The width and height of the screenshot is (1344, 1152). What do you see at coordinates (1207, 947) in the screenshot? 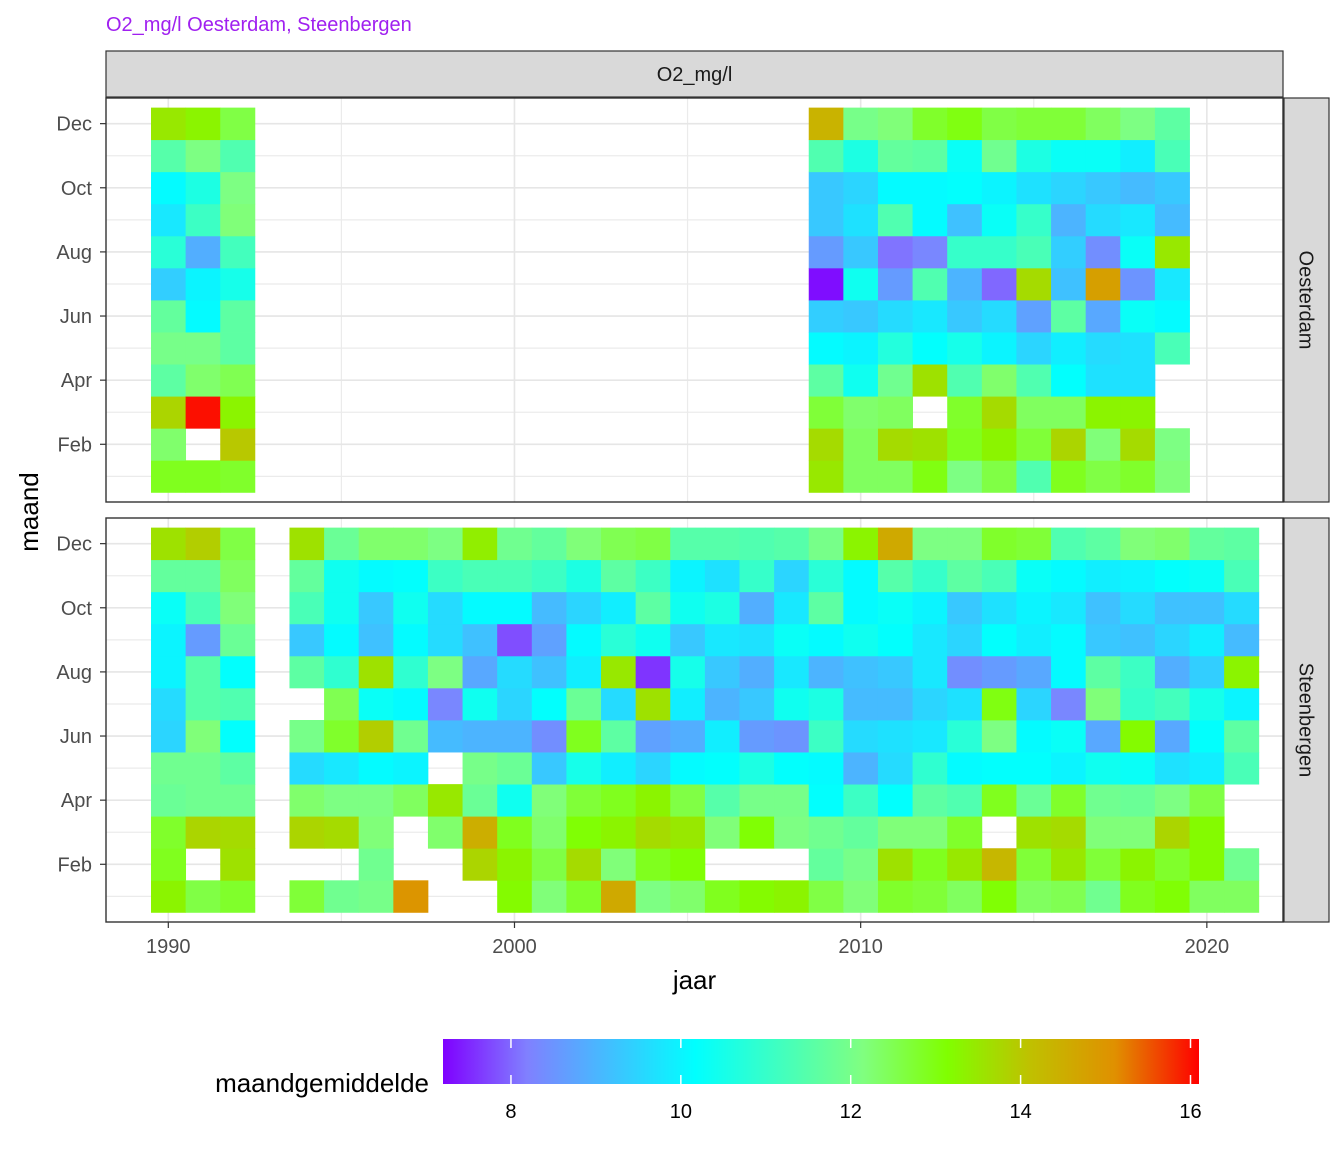
I see `x-tick-label: 2020` at bounding box center [1207, 947].